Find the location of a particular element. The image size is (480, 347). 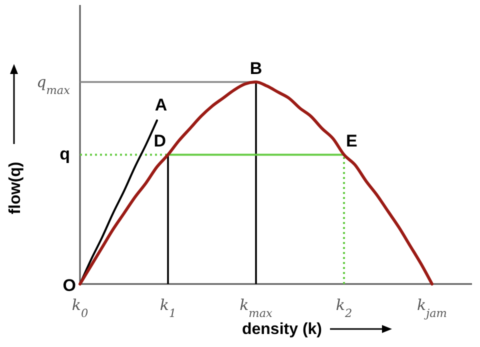

x-tick-label: k$_{1}$ is located at coordinates (168, 308).